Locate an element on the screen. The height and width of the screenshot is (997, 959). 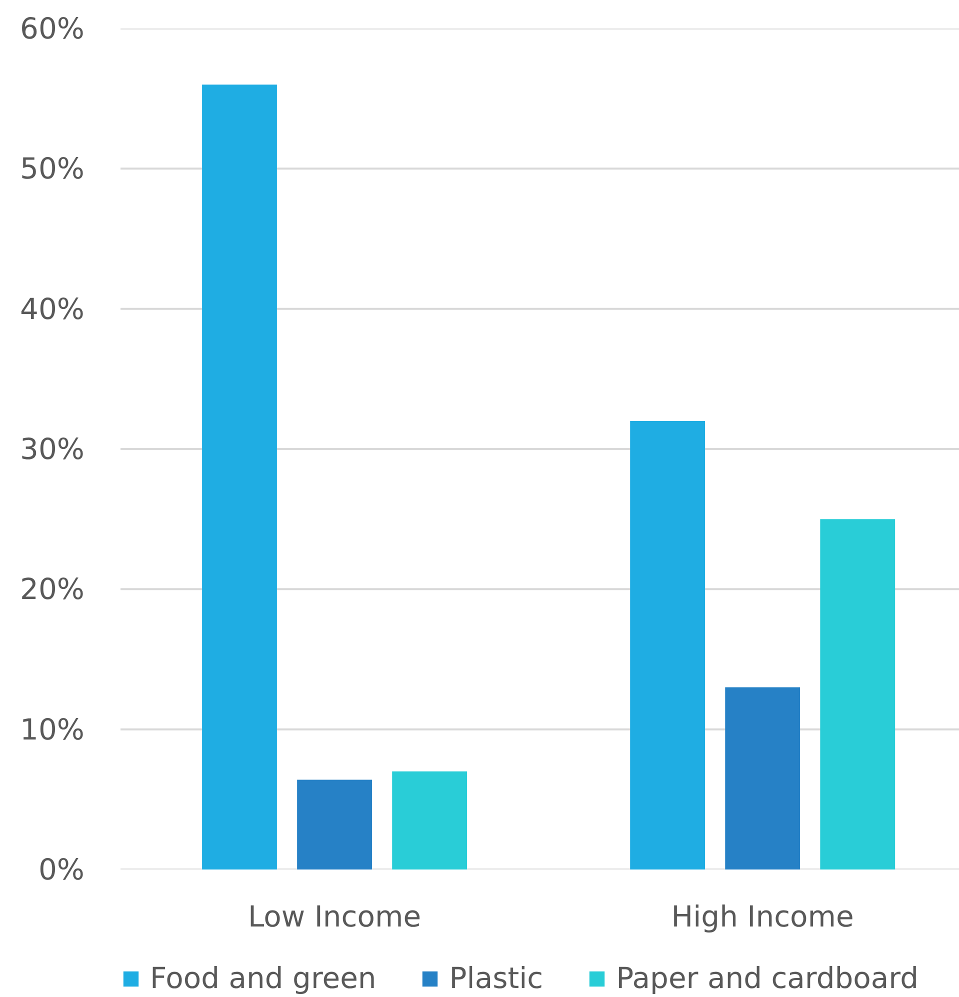
y-tick-label: 60% is located at coordinates (52, 29).